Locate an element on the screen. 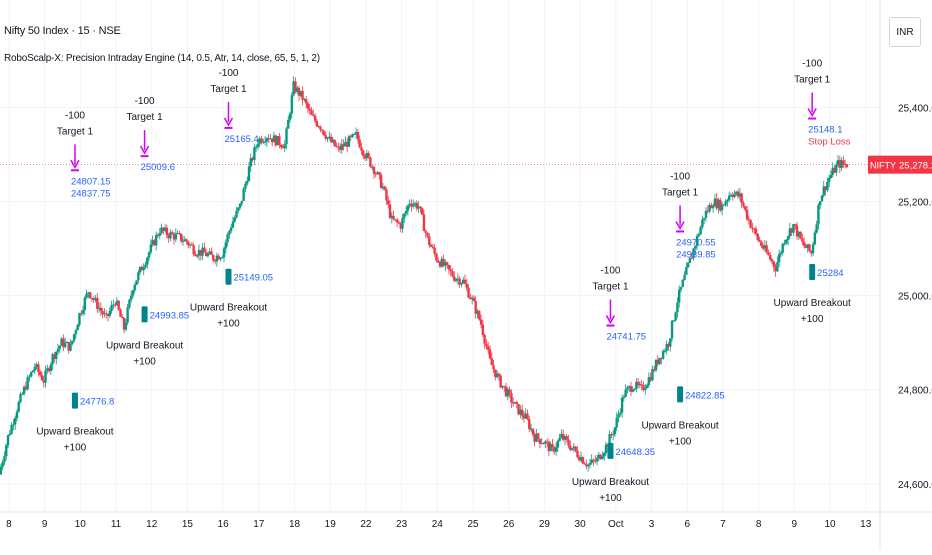 This screenshot has width=932, height=555. y-tick-label: 25,000.00 is located at coordinates (915, 297).